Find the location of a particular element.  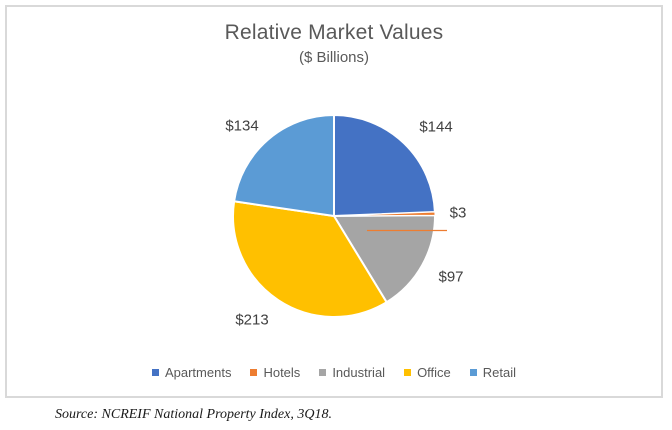

data-label-retail: $134 is located at coordinates (242, 126).